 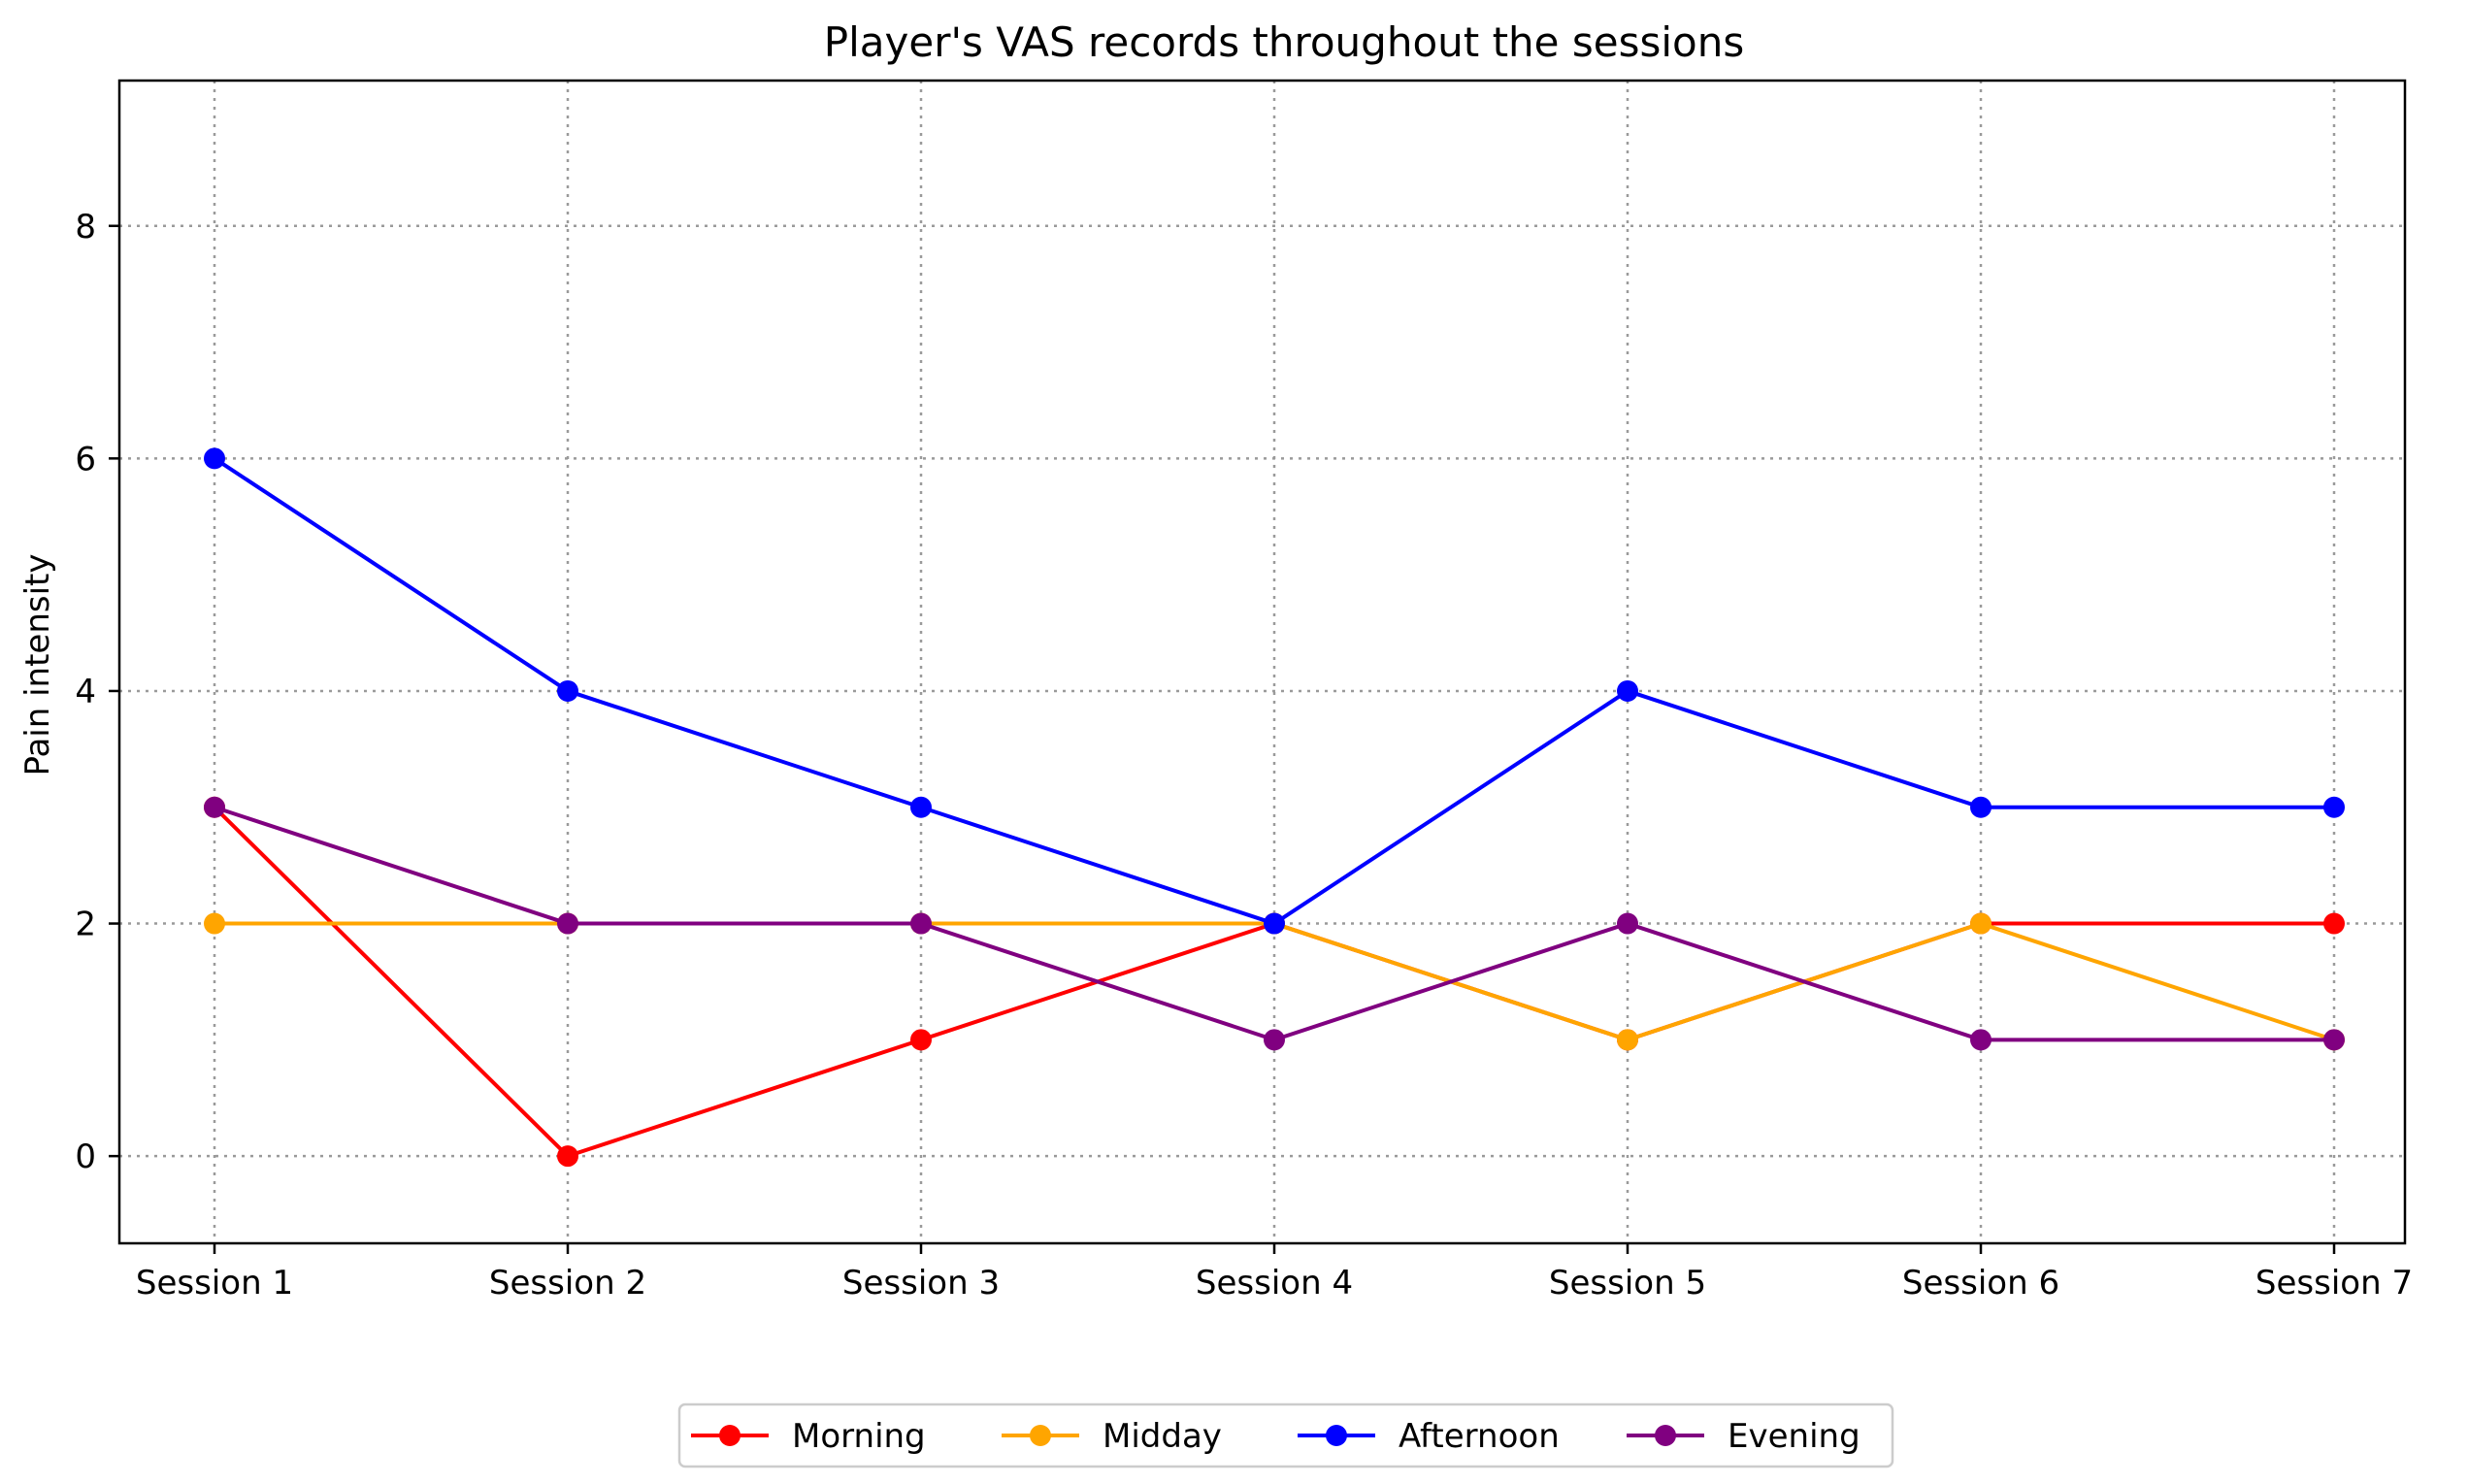 I want to click on x-tick-label: Session 4, so click(x=1274, y=1283).